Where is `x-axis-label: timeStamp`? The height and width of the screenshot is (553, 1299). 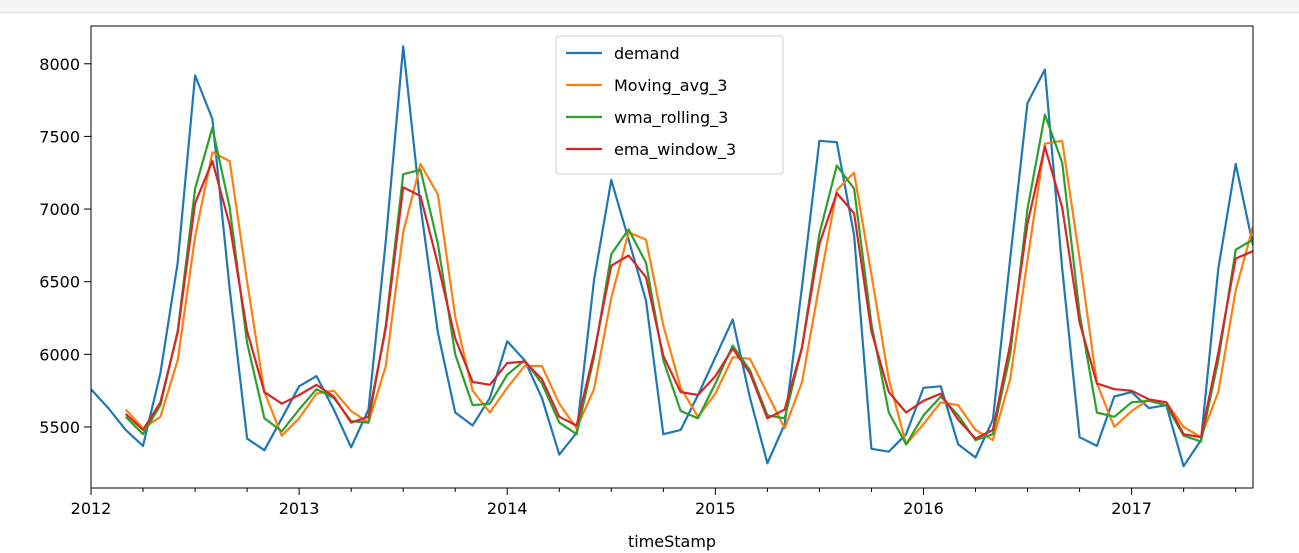 x-axis-label: timeStamp is located at coordinates (672, 541).